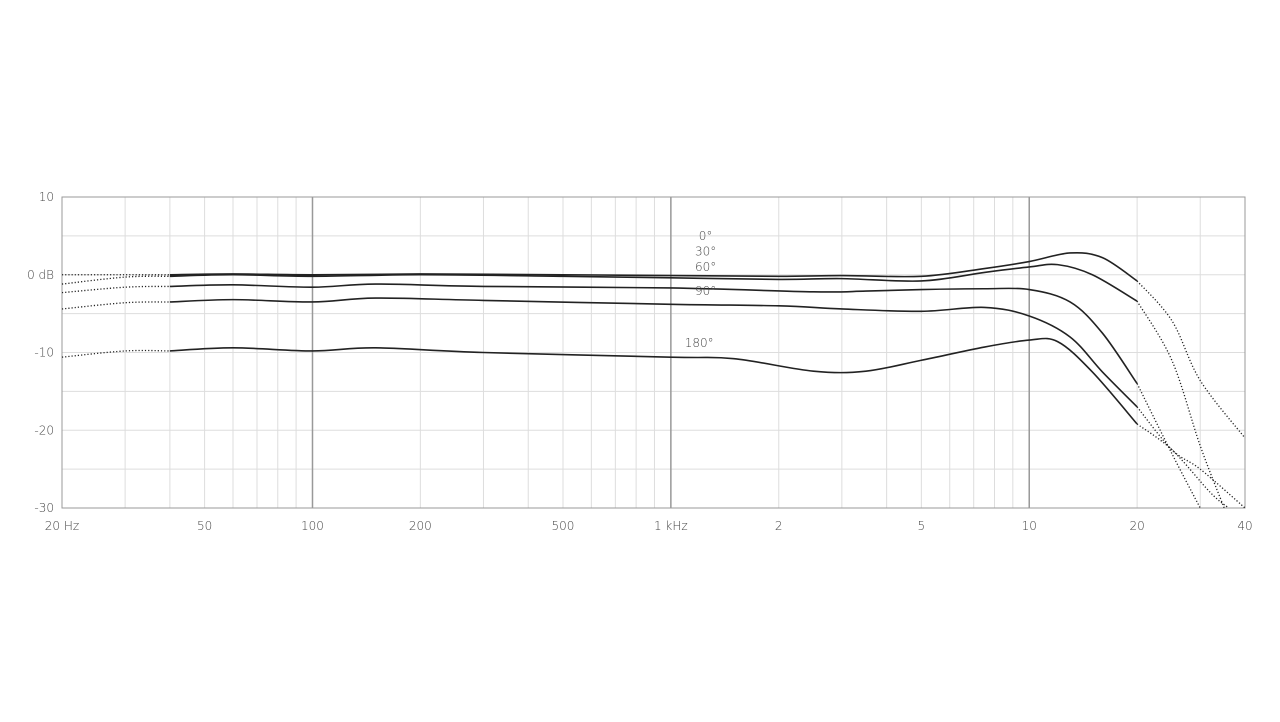  What do you see at coordinates (204, 526) in the screenshot?
I see `x-tick-label: 50` at bounding box center [204, 526].